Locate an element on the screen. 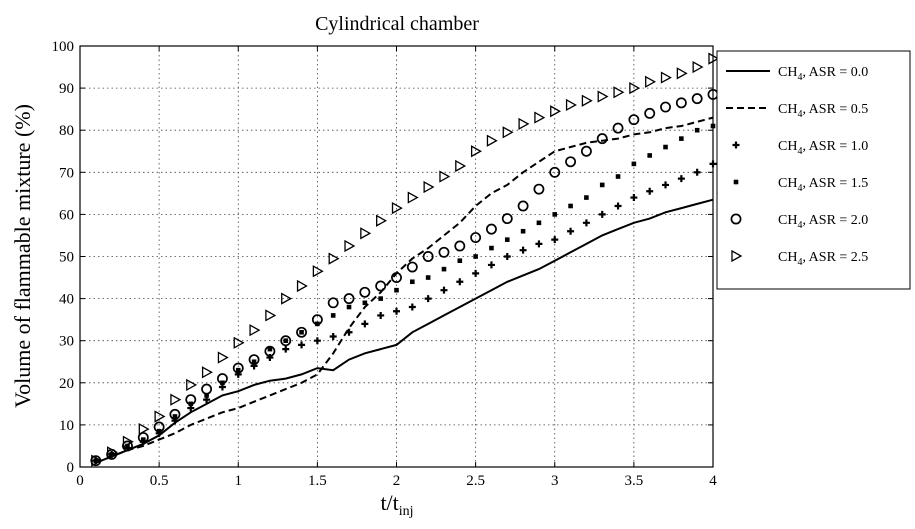 The height and width of the screenshot is (529, 915). x-axis-label-subscript: inj is located at coordinates (406, 511).